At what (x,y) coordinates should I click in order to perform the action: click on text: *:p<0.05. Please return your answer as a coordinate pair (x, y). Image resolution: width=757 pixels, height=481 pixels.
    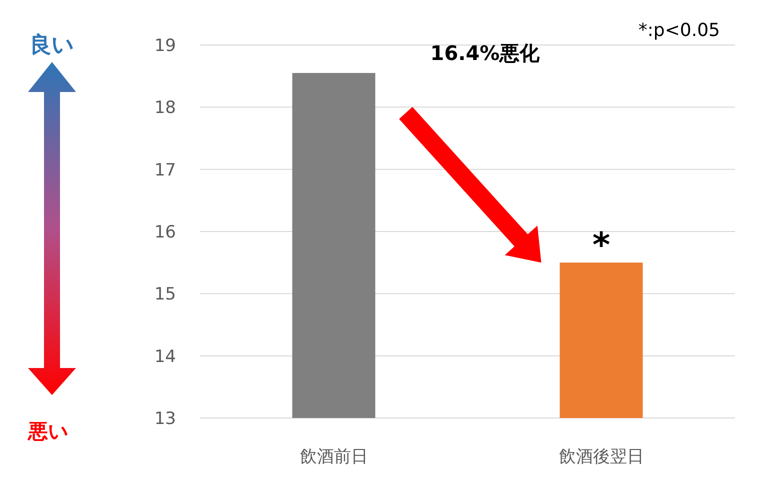
    Looking at the image, I should click on (679, 30).